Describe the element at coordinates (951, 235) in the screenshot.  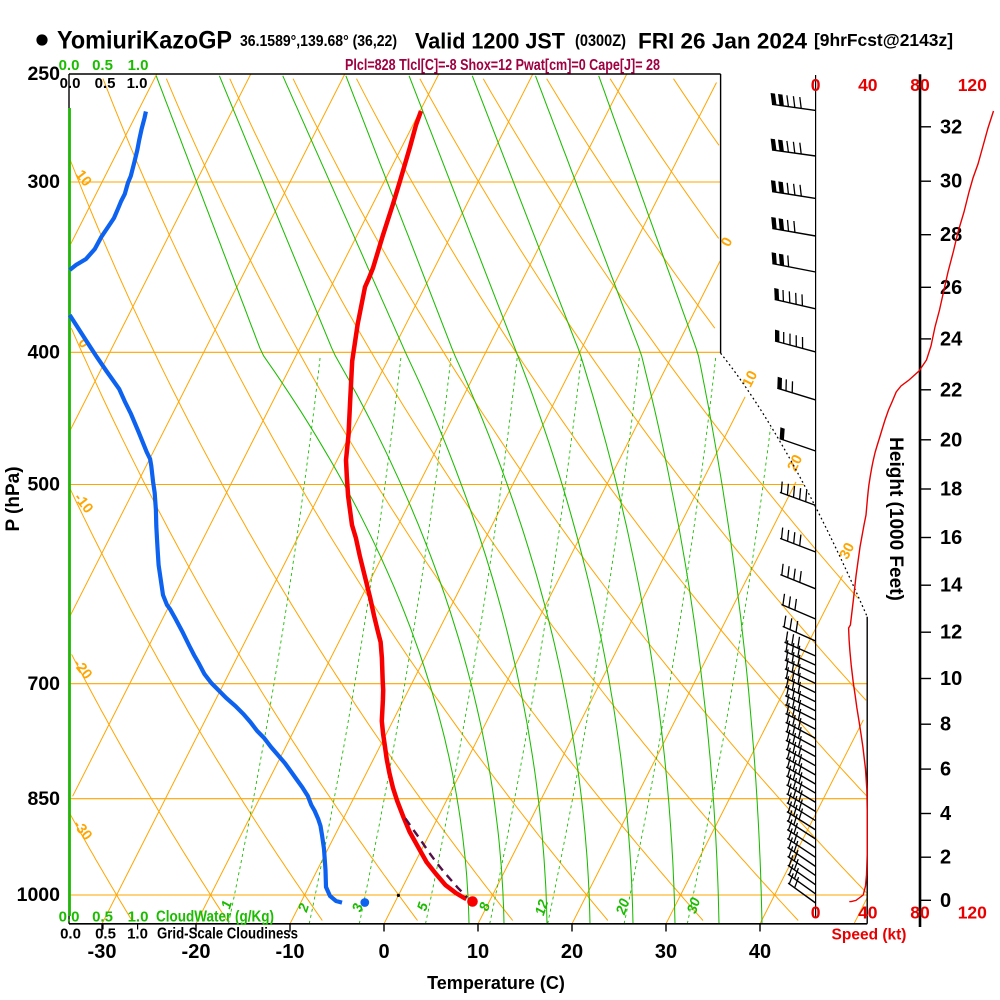
I see `svg-text: 28` at that location.